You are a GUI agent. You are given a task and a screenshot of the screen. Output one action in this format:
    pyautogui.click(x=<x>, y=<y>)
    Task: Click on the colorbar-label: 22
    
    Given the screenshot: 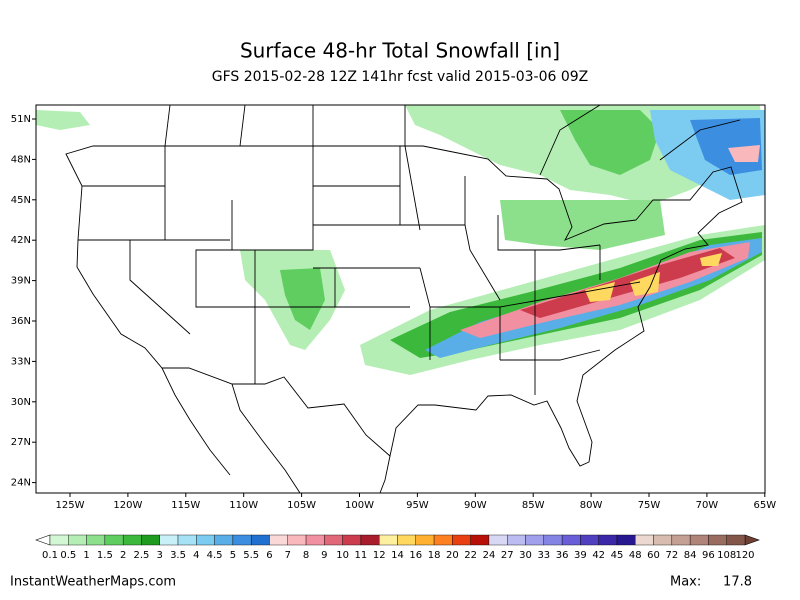 What is the action you would take?
    pyautogui.click(x=470, y=555)
    